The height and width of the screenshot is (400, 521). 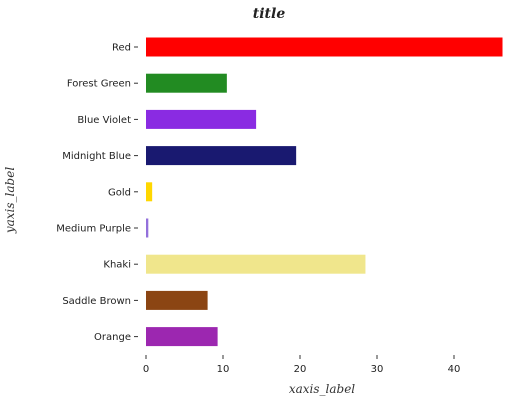 I want to click on y-tick-label: Blue Violet, so click(x=104, y=120).